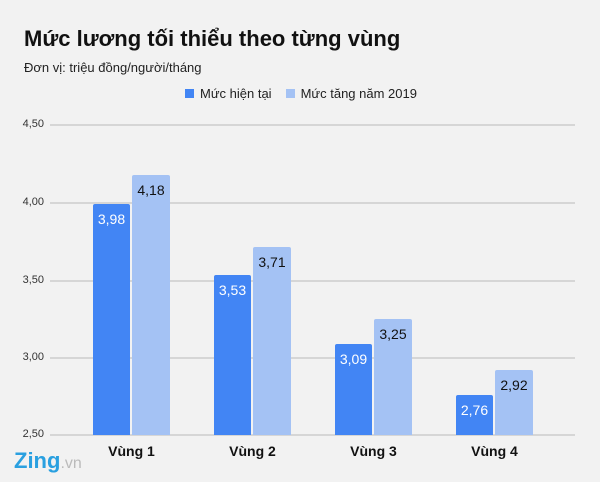 The image size is (600, 482). What do you see at coordinates (232, 355) in the screenshot?
I see `bar-current-vung-2: 3,53` at bounding box center [232, 355].